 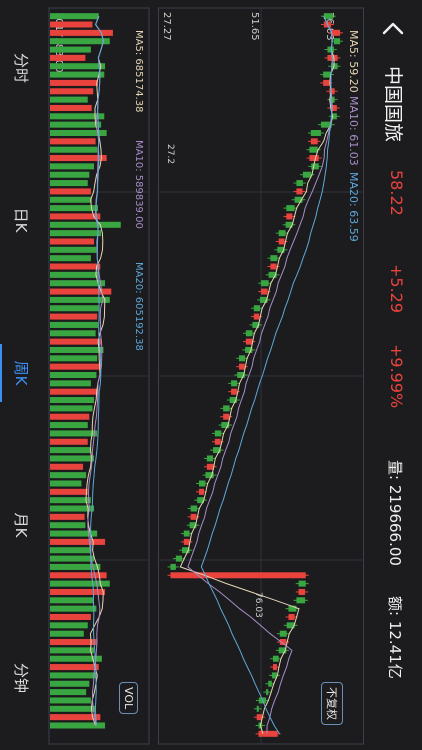 I want to click on adjust-button: 不复权, so click(x=332, y=703).